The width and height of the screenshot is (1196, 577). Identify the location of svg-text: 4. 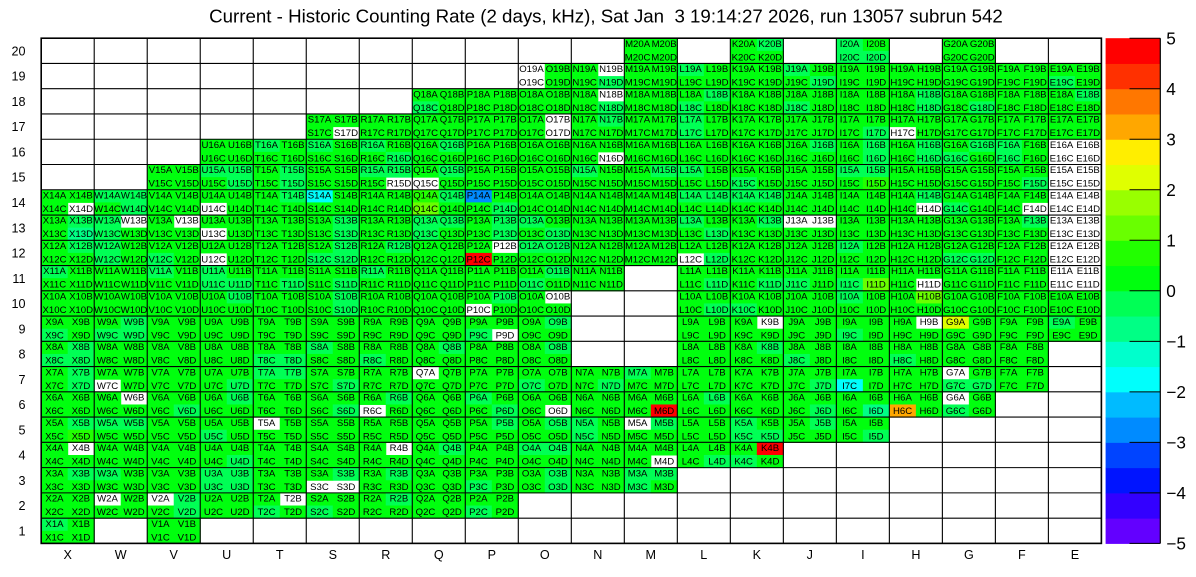
(1171, 89).